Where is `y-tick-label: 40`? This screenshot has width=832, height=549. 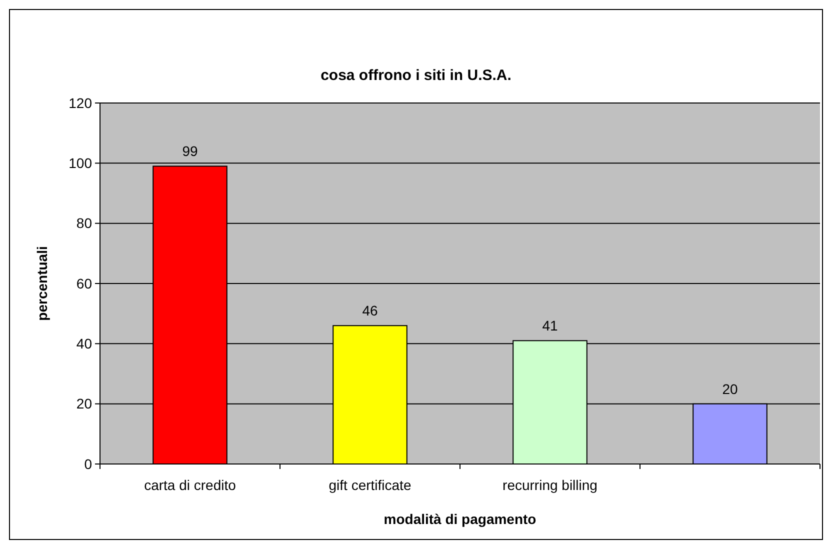
y-tick-label: 40 is located at coordinates (84, 344).